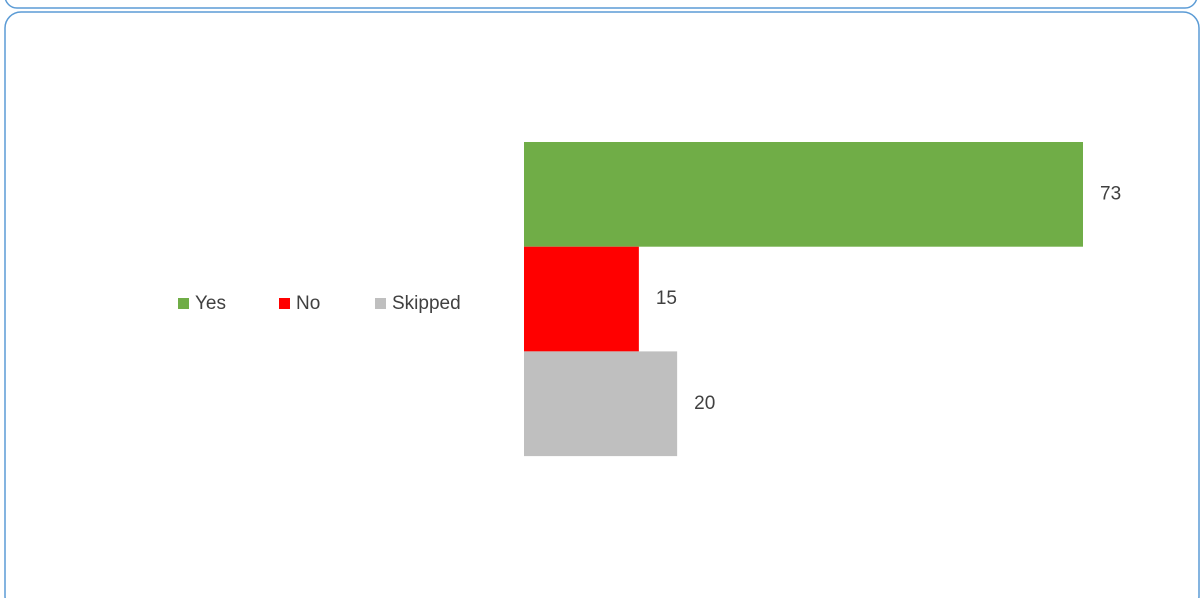  What do you see at coordinates (704, 403) in the screenshot?
I see `data-label: 20` at bounding box center [704, 403].